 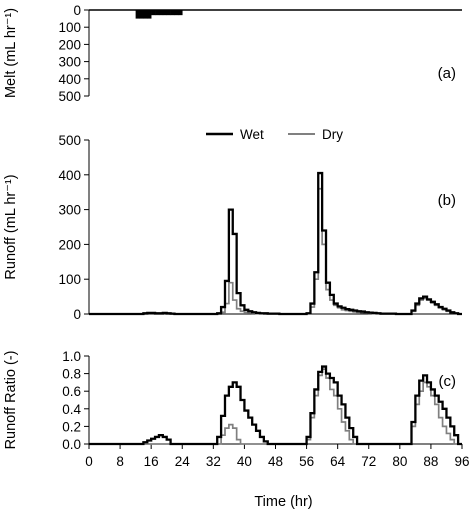 What do you see at coordinates (183, 461) in the screenshot?
I see `x-tick-label: 24` at bounding box center [183, 461].